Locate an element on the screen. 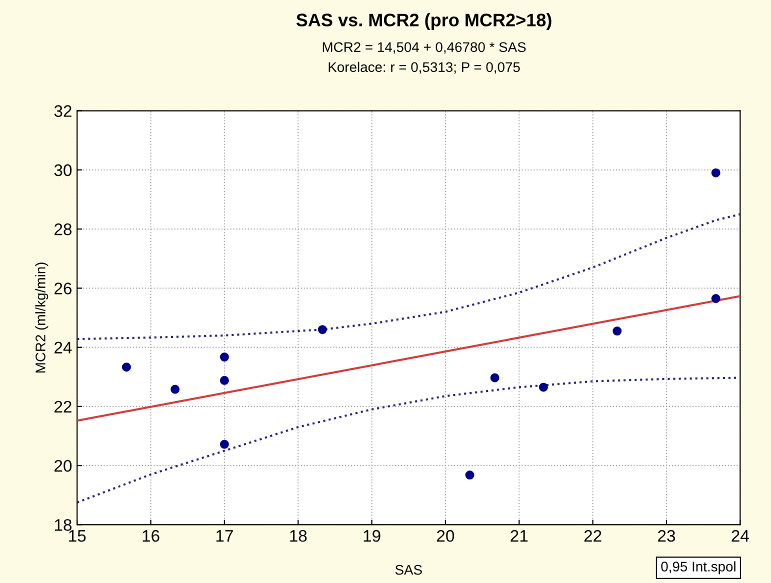 The image size is (771, 583). x-tick-label: 23 is located at coordinates (667, 536).